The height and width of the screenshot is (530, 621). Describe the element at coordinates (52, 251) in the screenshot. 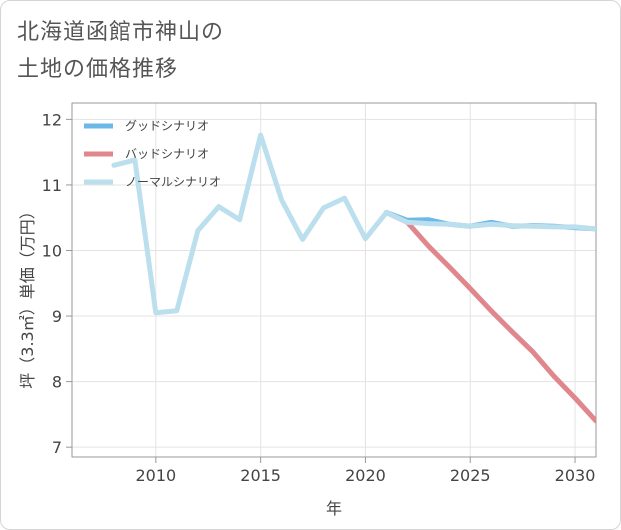

I see `y-tick-label: 10` at that location.